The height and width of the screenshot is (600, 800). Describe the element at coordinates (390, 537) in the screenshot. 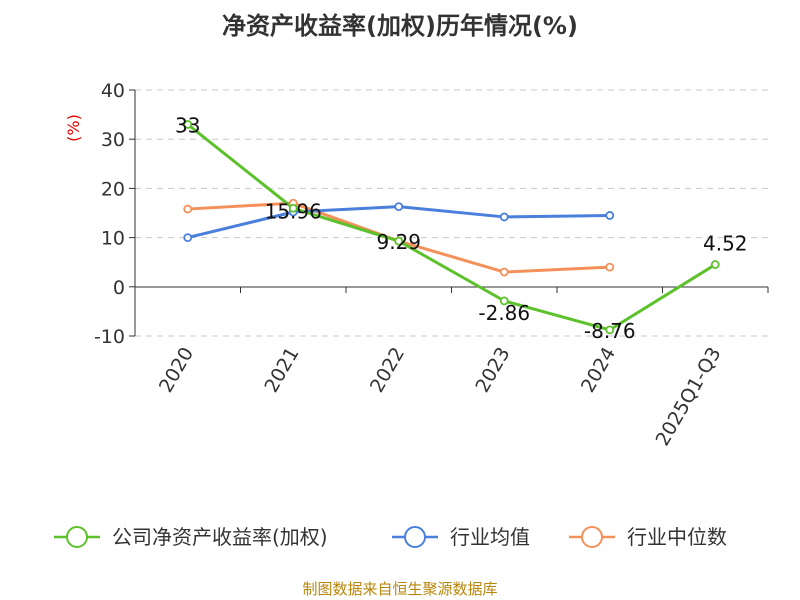

I see `legend: 公司净资产收益率(加权) 行业均值 行业中位数` at that location.